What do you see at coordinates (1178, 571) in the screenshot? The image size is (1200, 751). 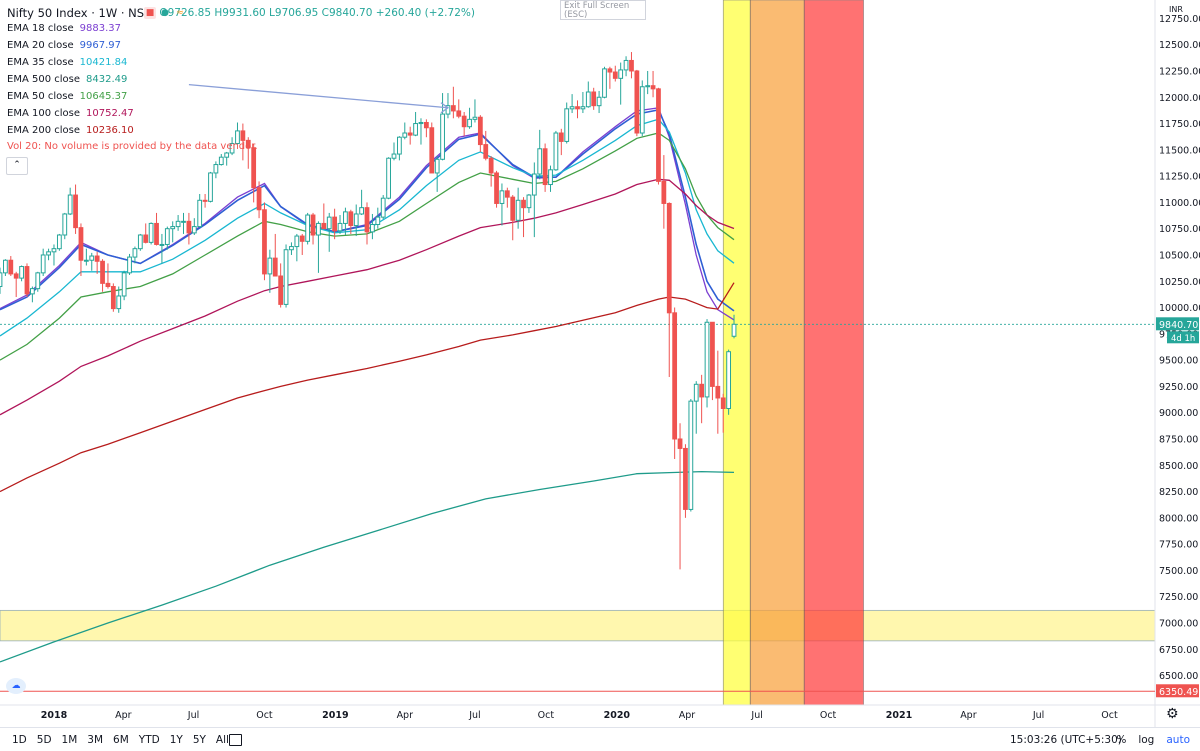 I see `y-tick-label: 7500.00` at bounding box center [1178, 571].